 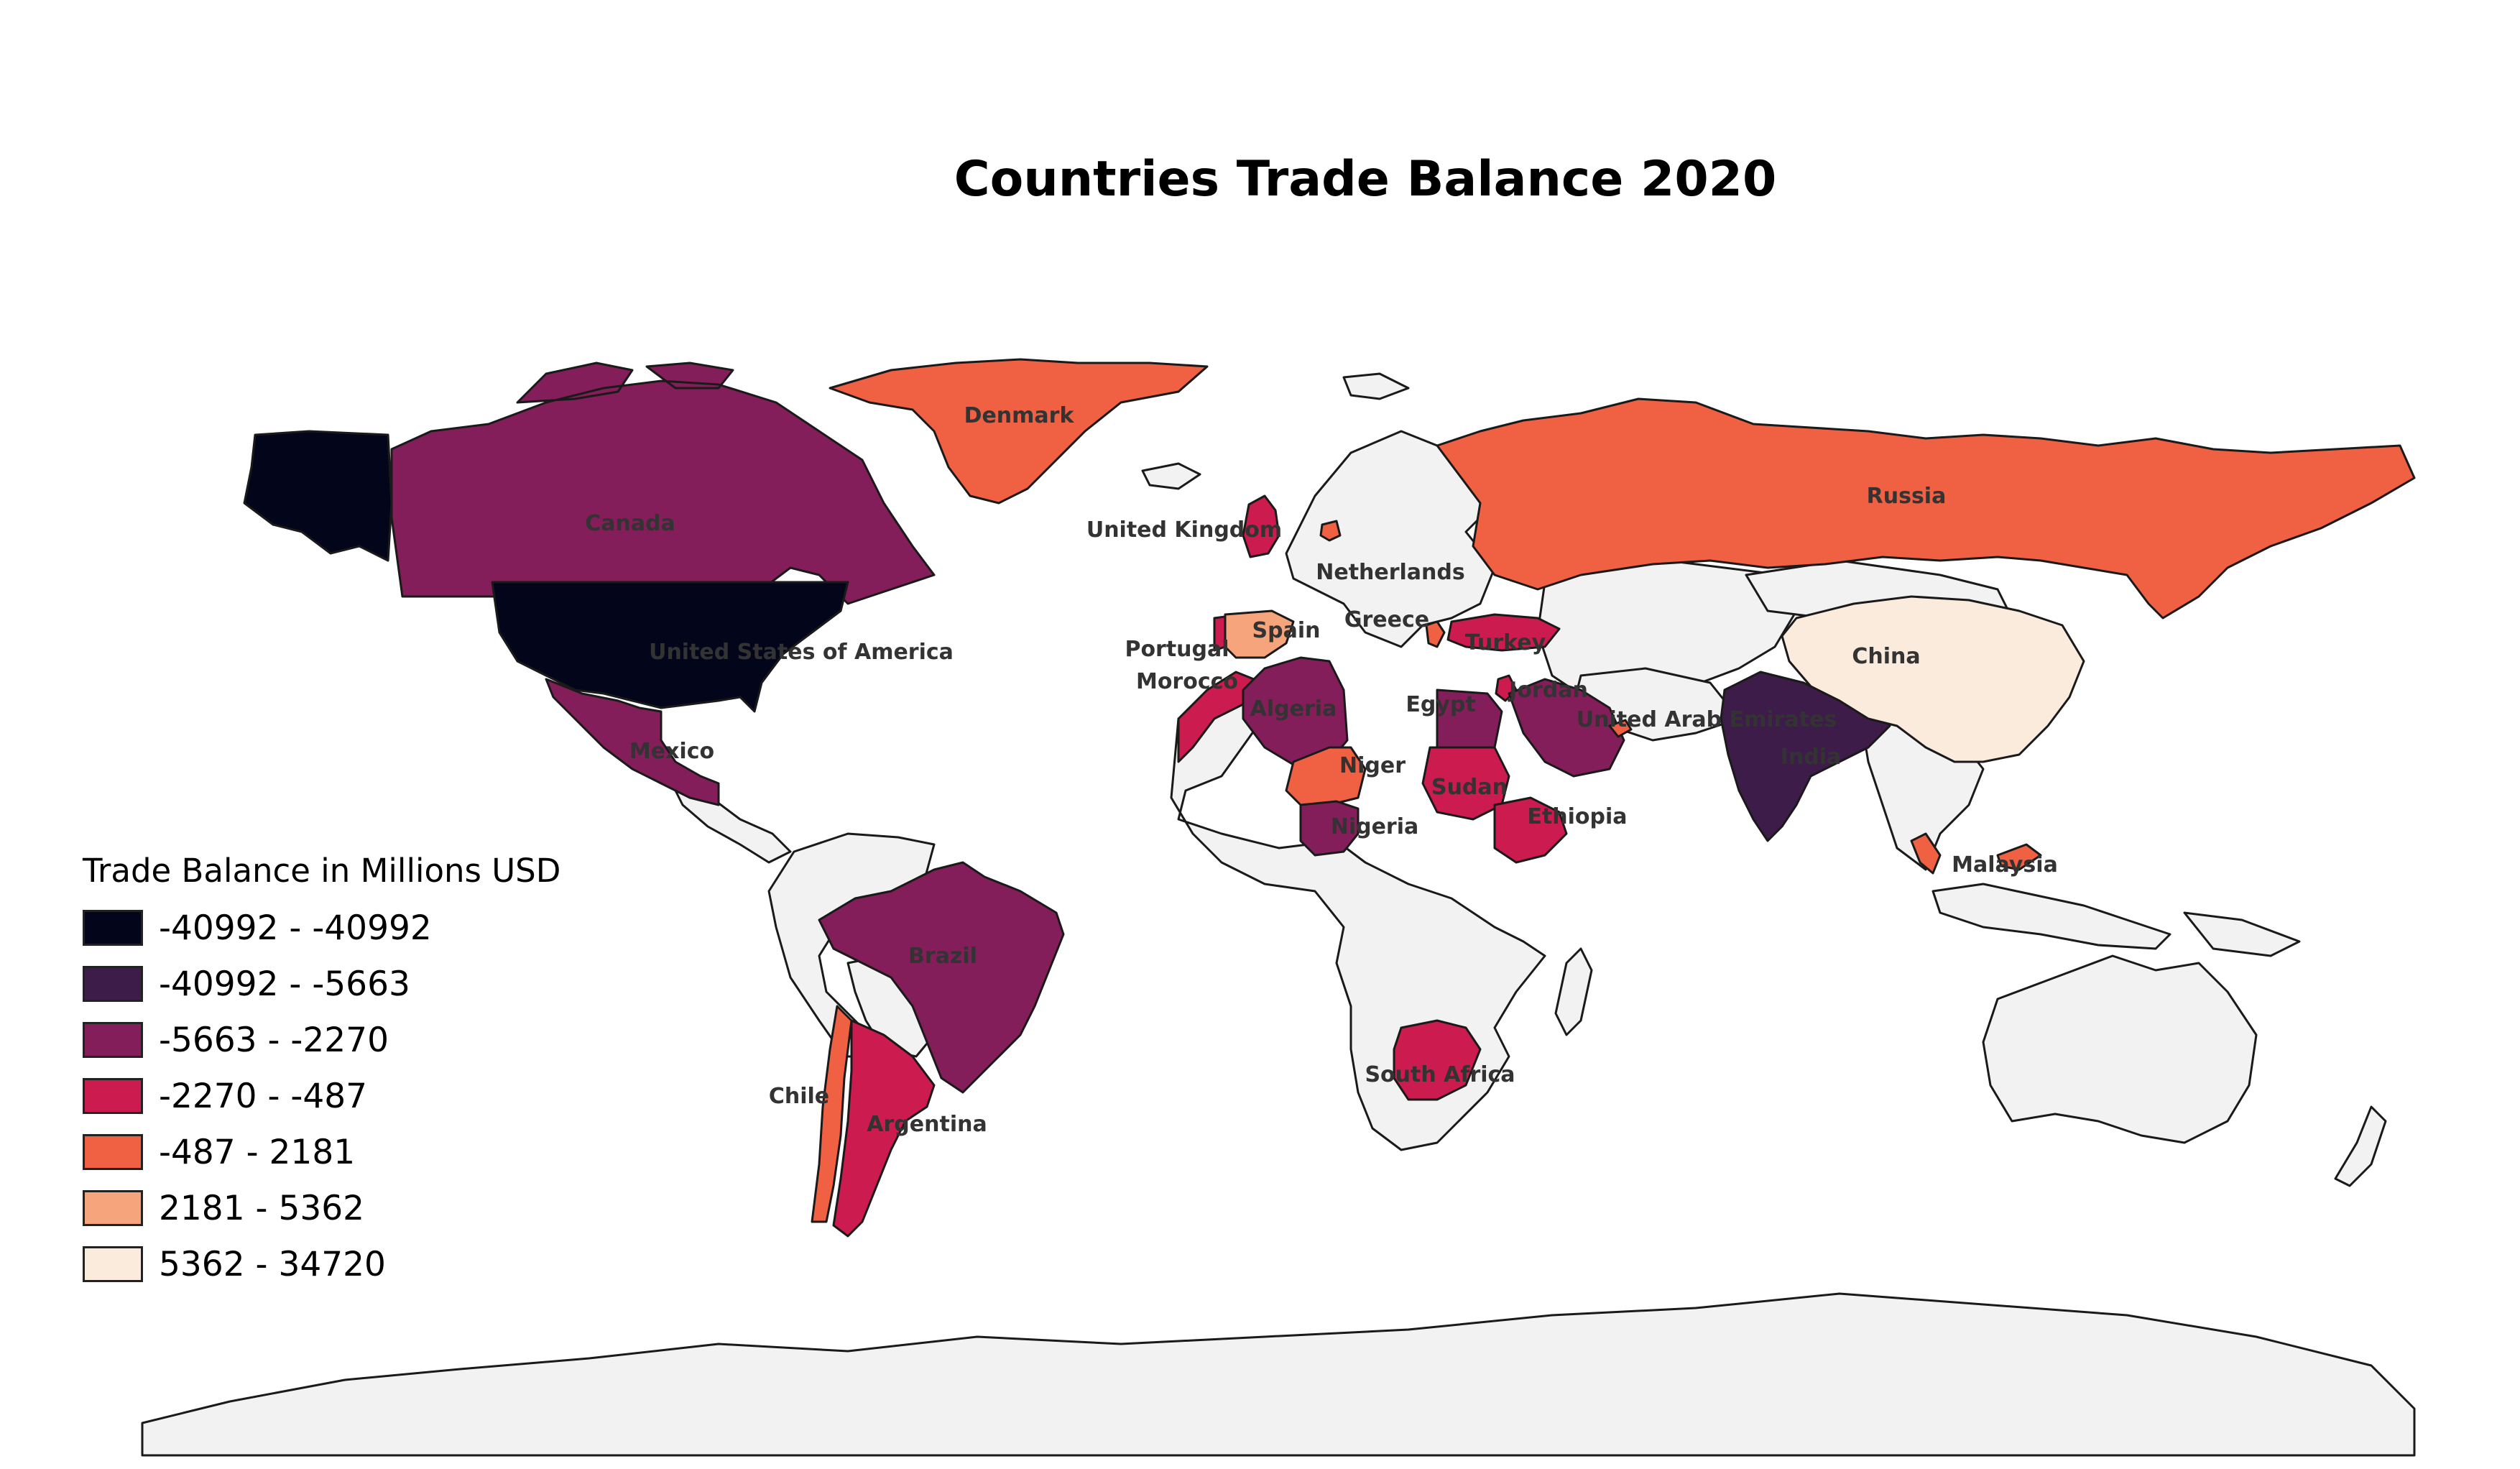 I want to click on country-label-russia: Russia, so click(x=1907, y=496).